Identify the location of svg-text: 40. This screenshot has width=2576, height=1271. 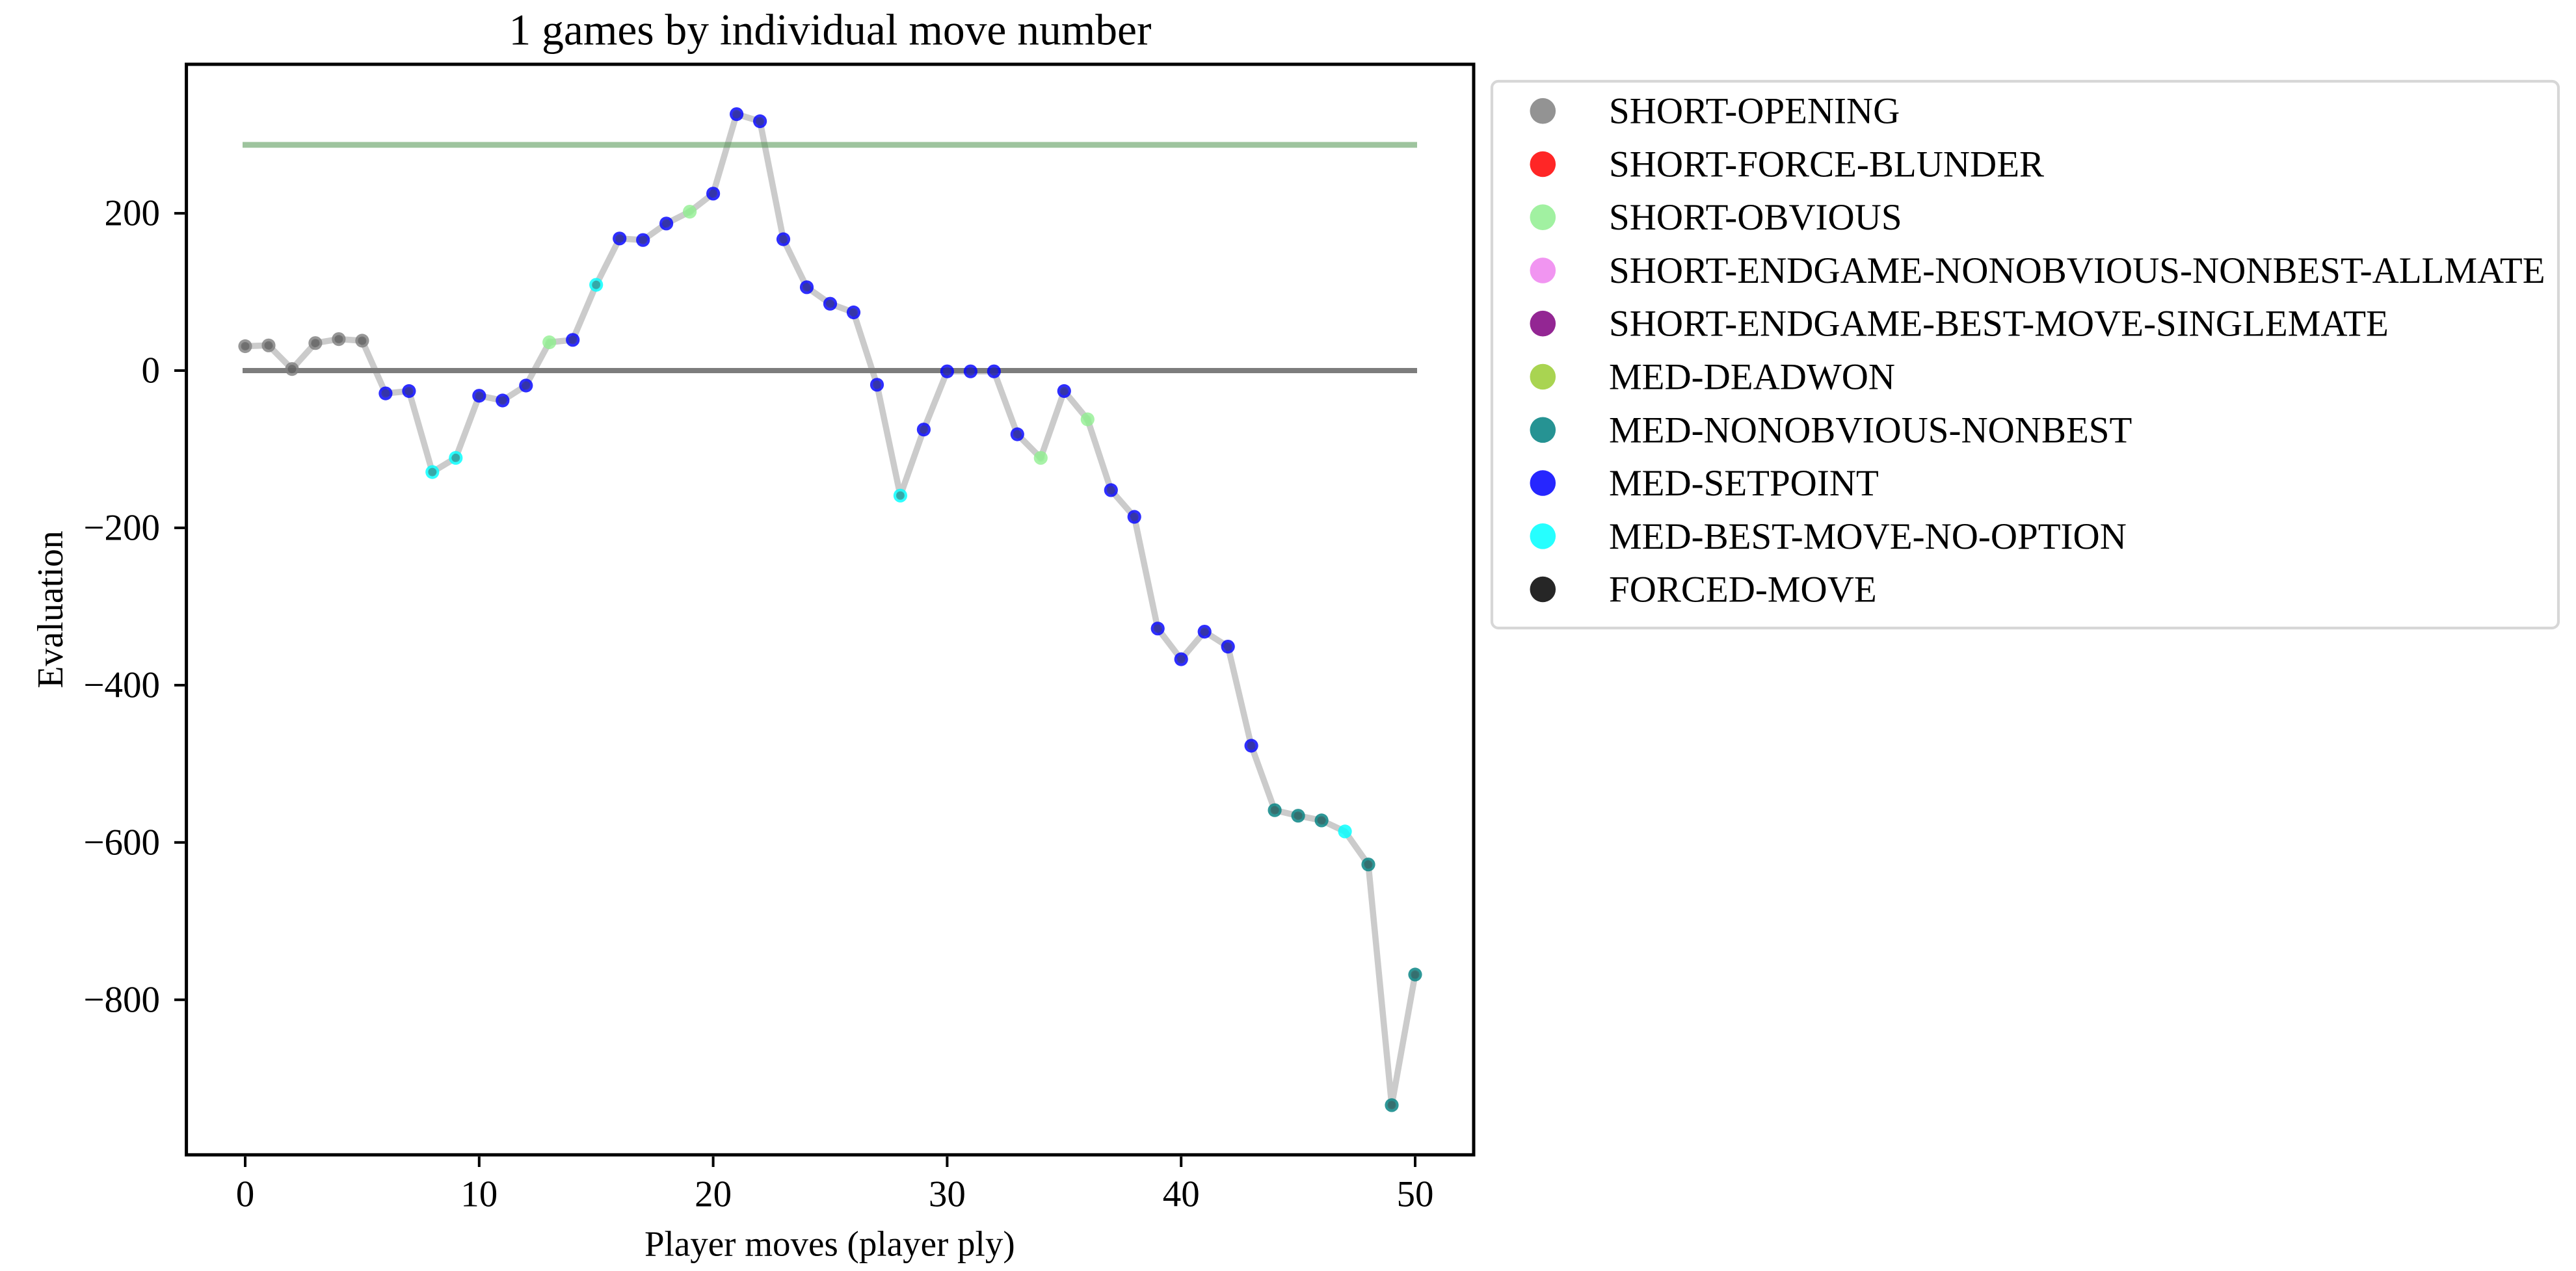
(1181, 1194).